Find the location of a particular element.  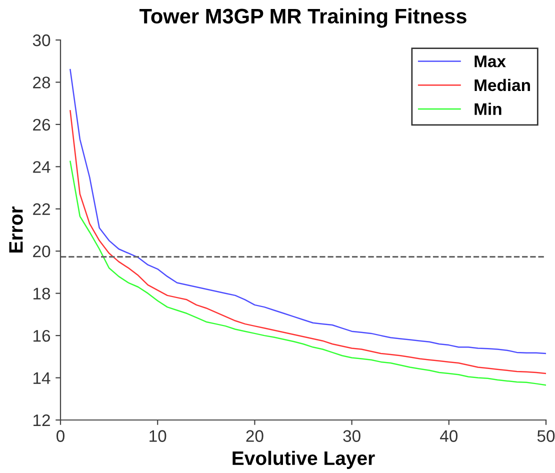

y-tick-label: 24 is located at coordinates (41, 167).